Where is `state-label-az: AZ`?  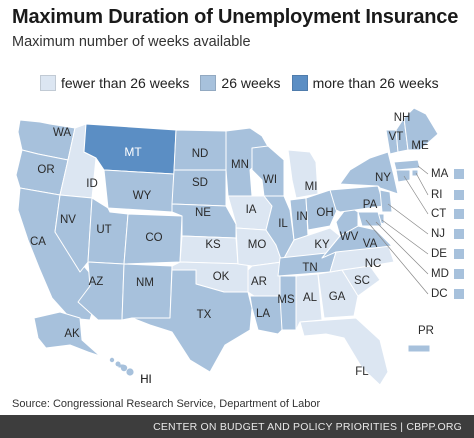 state-label-az: AZ is located at coordinates (96, 282).